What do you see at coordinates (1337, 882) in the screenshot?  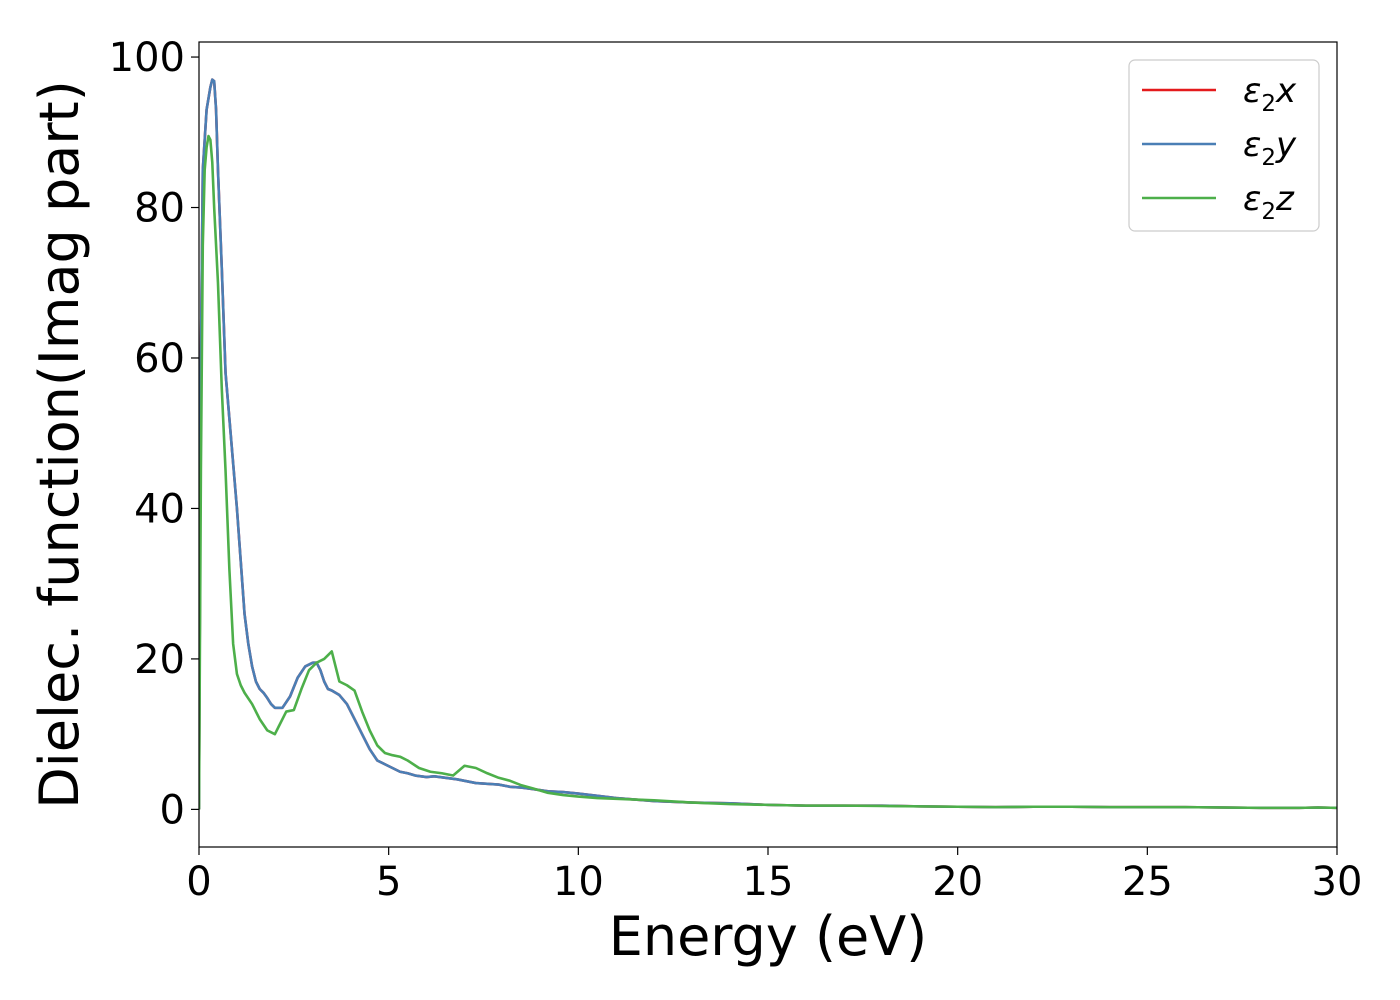 I see `x-tick-label: 30` at bounding box center [1337, 882].